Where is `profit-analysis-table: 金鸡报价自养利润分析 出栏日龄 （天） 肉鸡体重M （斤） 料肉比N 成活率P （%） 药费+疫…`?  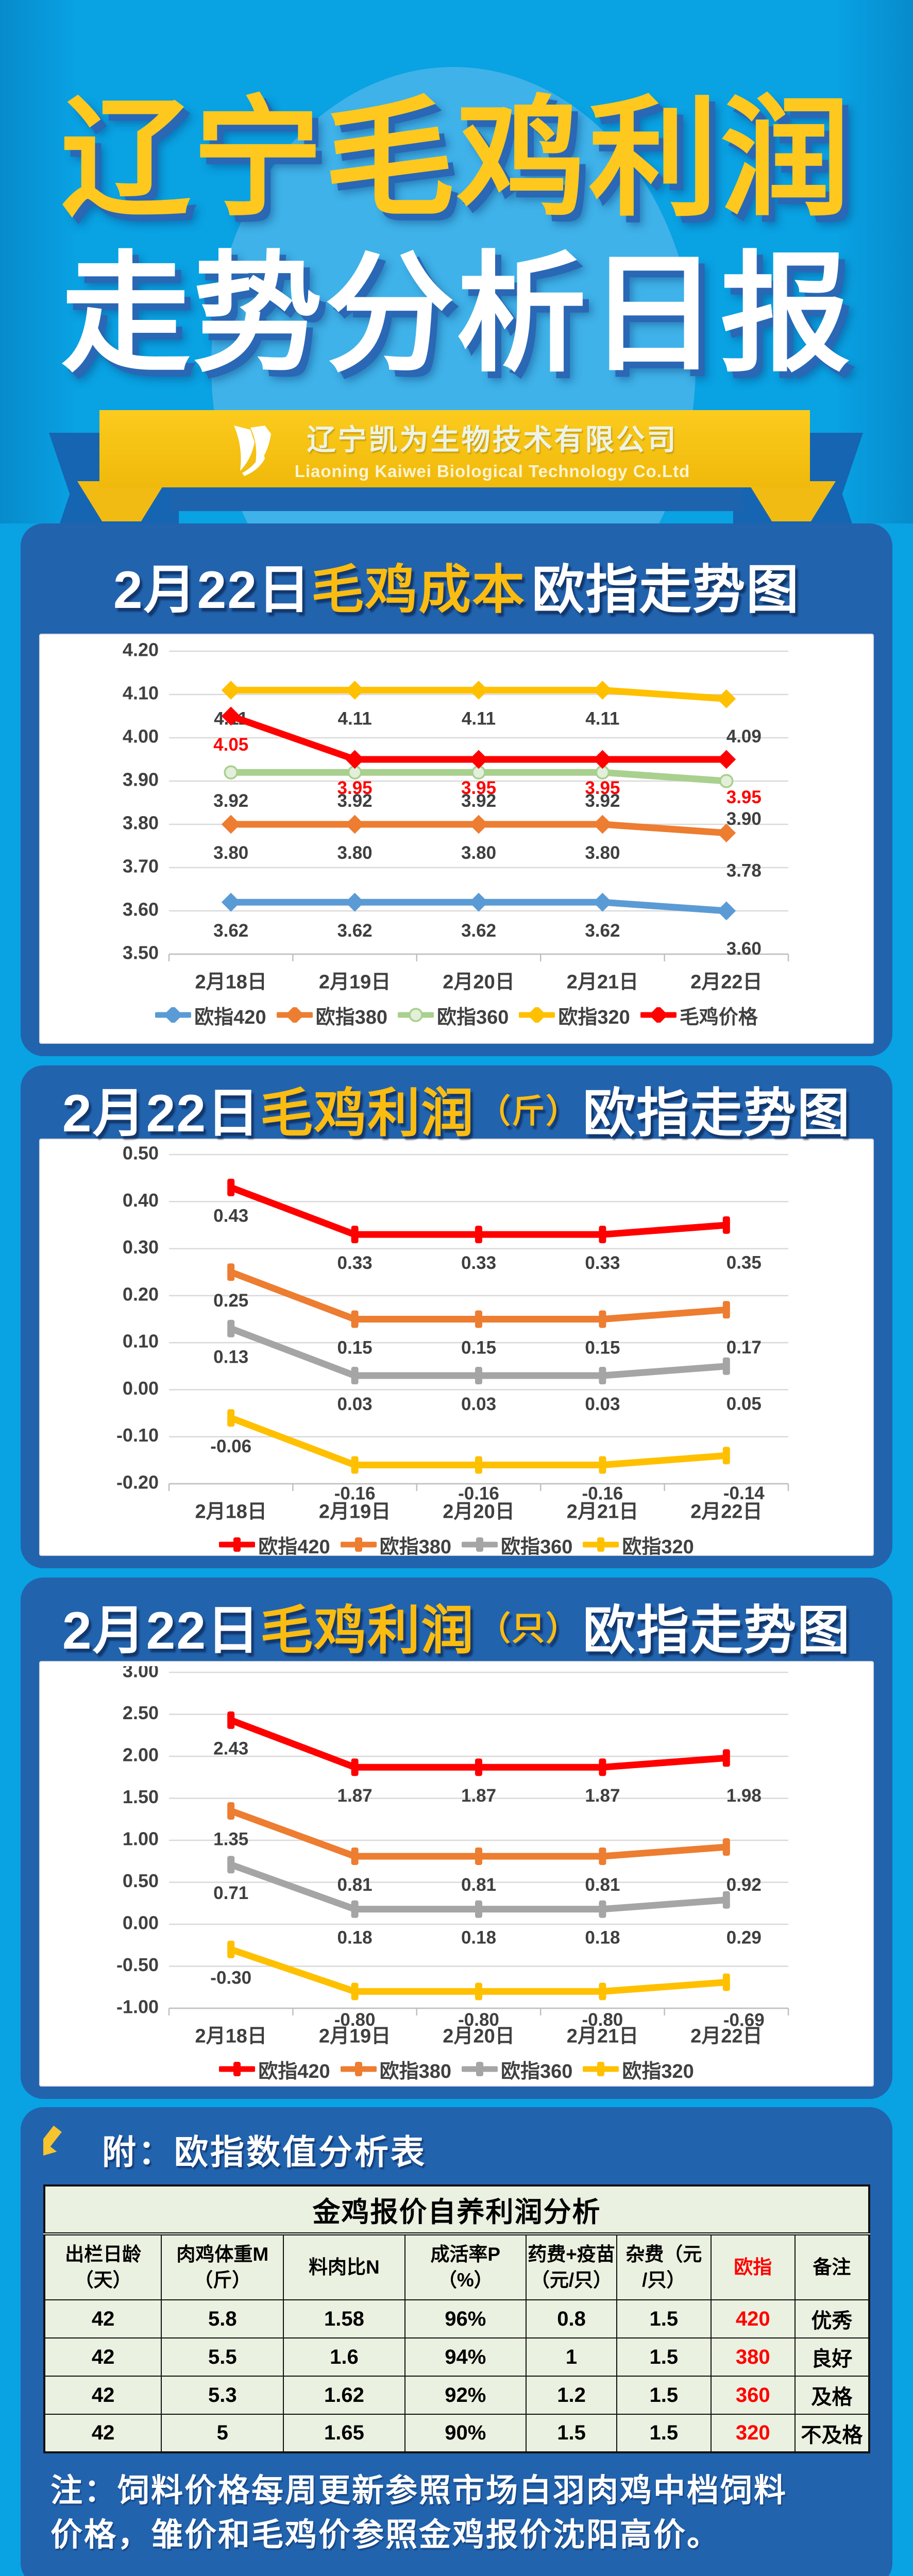 profit-analysis-table: 金鸡报价自养利润分析 出栏日龄 （天） 肉鸡体重M （斤） 料肉比N 成活率P （%） 药费+疫… is located at coordinates (457, 2318).